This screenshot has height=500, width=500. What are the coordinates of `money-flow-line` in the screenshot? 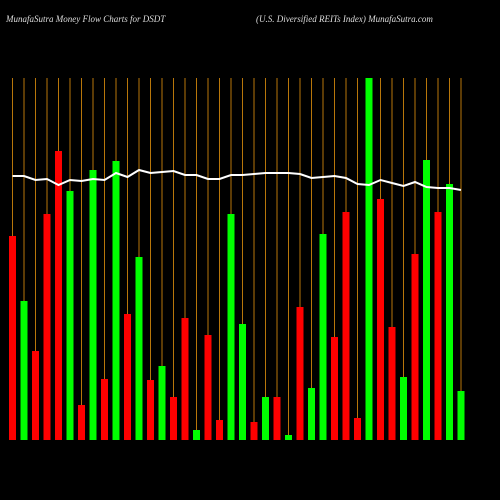 It's located at (237, 179).